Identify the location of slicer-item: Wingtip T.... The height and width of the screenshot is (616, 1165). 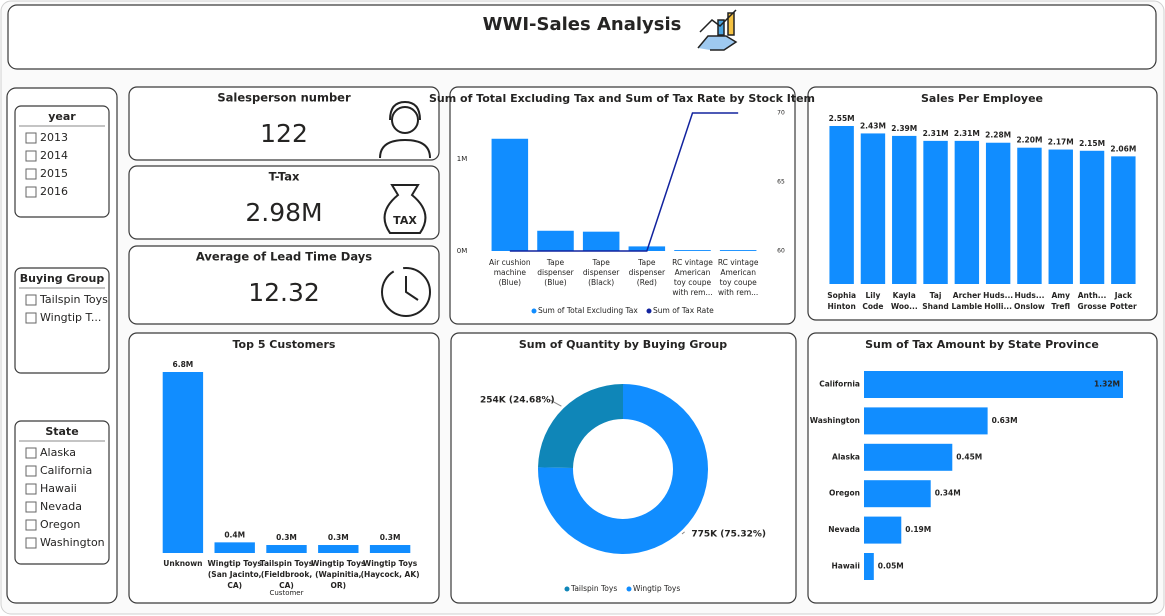
(70, 317).